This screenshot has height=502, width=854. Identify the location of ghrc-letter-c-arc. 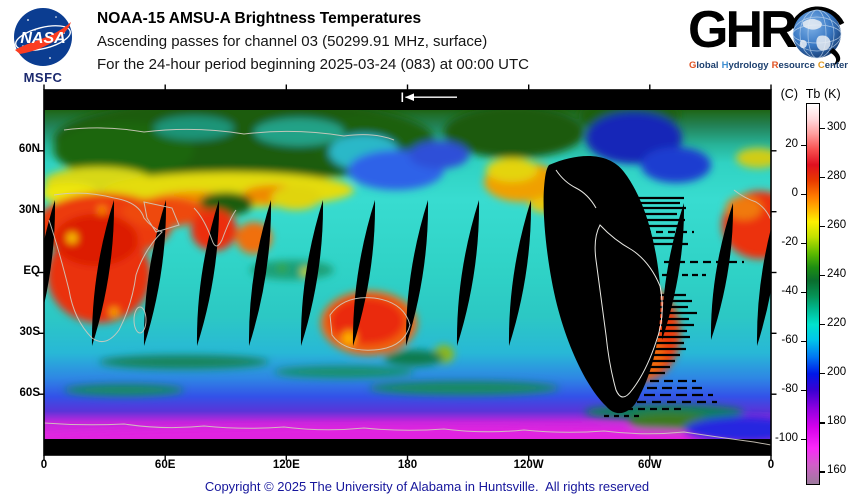
(817, 17).